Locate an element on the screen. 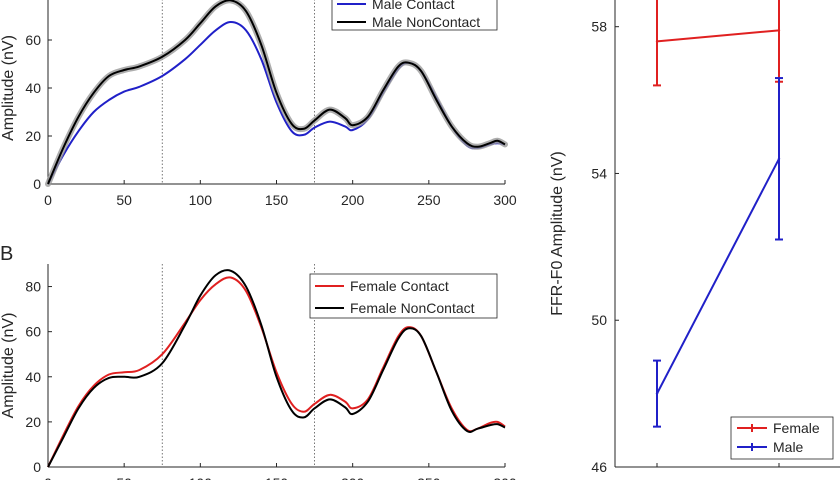 Image resolution: width=840 pixels, height=480 pixels. y-tick-label-0-0: 0 is located at coordinates (37, 184).